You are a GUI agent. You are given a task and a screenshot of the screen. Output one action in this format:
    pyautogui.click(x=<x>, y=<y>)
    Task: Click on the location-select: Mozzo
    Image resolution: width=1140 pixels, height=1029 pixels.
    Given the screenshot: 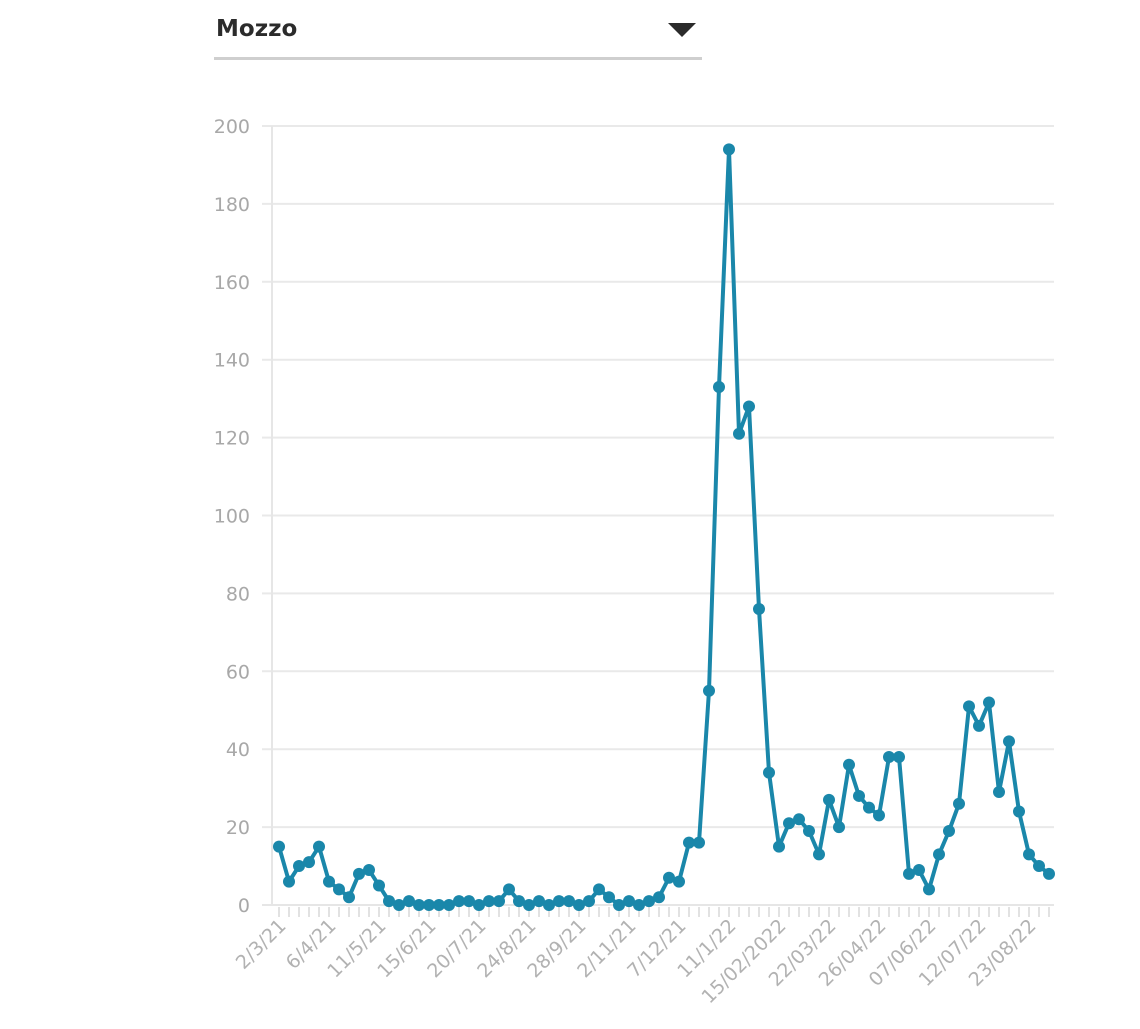 What is the action you would take?
    pyautogui.click(x=458, y=35)
    